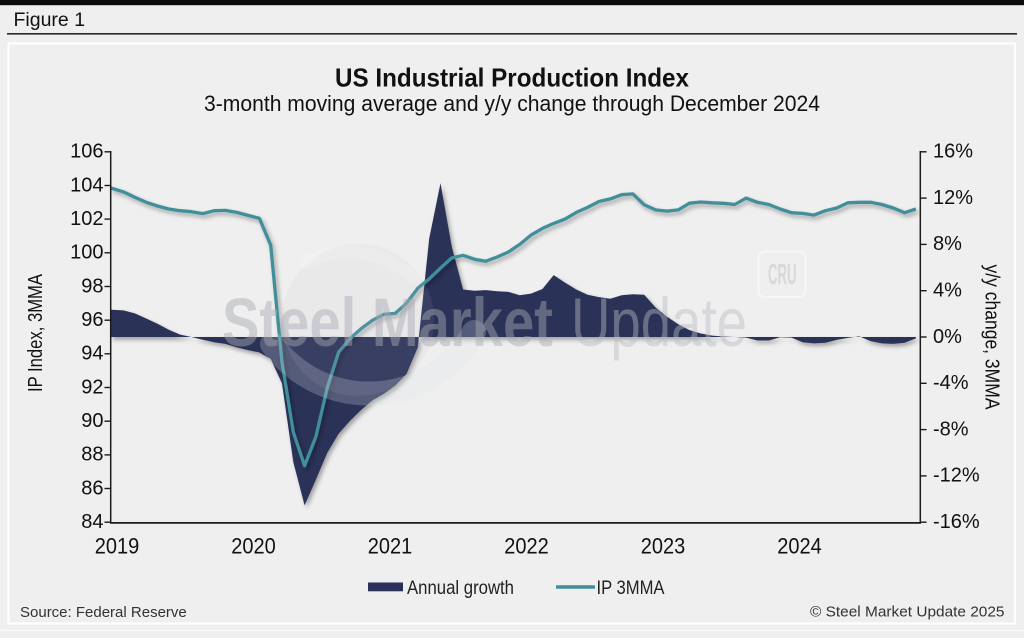 Image resolution: width=1024 pixels, height=638 pixels. What do you see at coordinates (92, 455) in the screenshot?
I see `svg-text: 88` at bounding box center [92, 455].